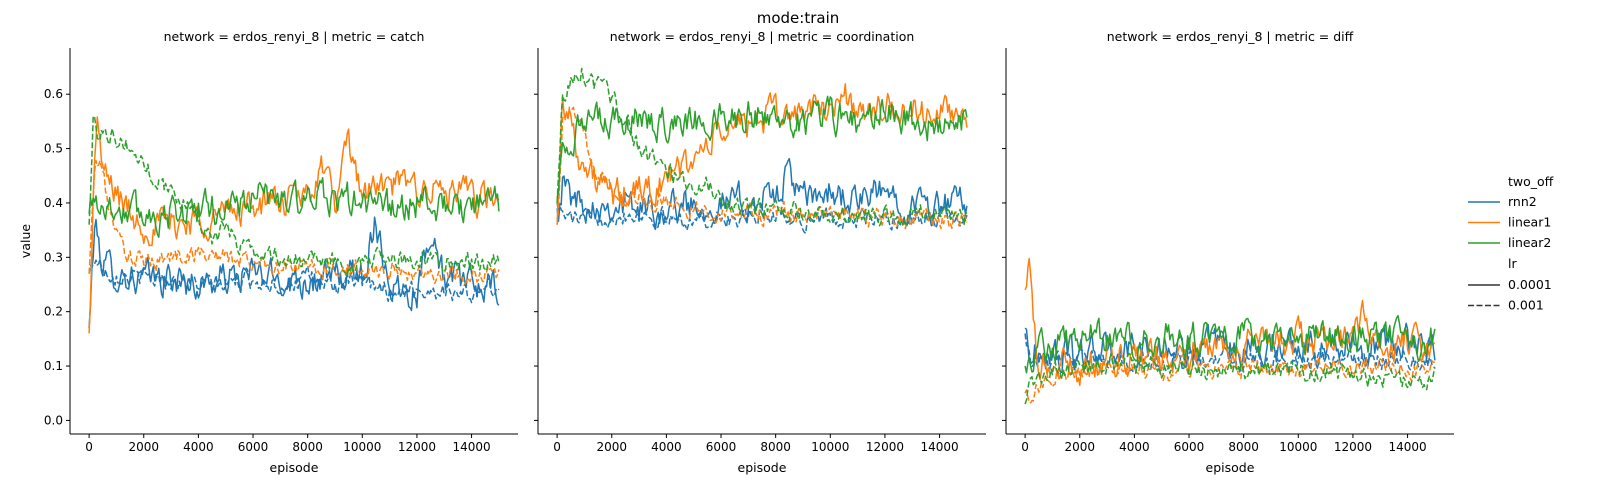 The height and width of the screenshot is (500, 1600). What do you see at coordinates (53, 94) in the screenshot?
I see `y-tick-label: 0.6` at bounding box center [53, 94].